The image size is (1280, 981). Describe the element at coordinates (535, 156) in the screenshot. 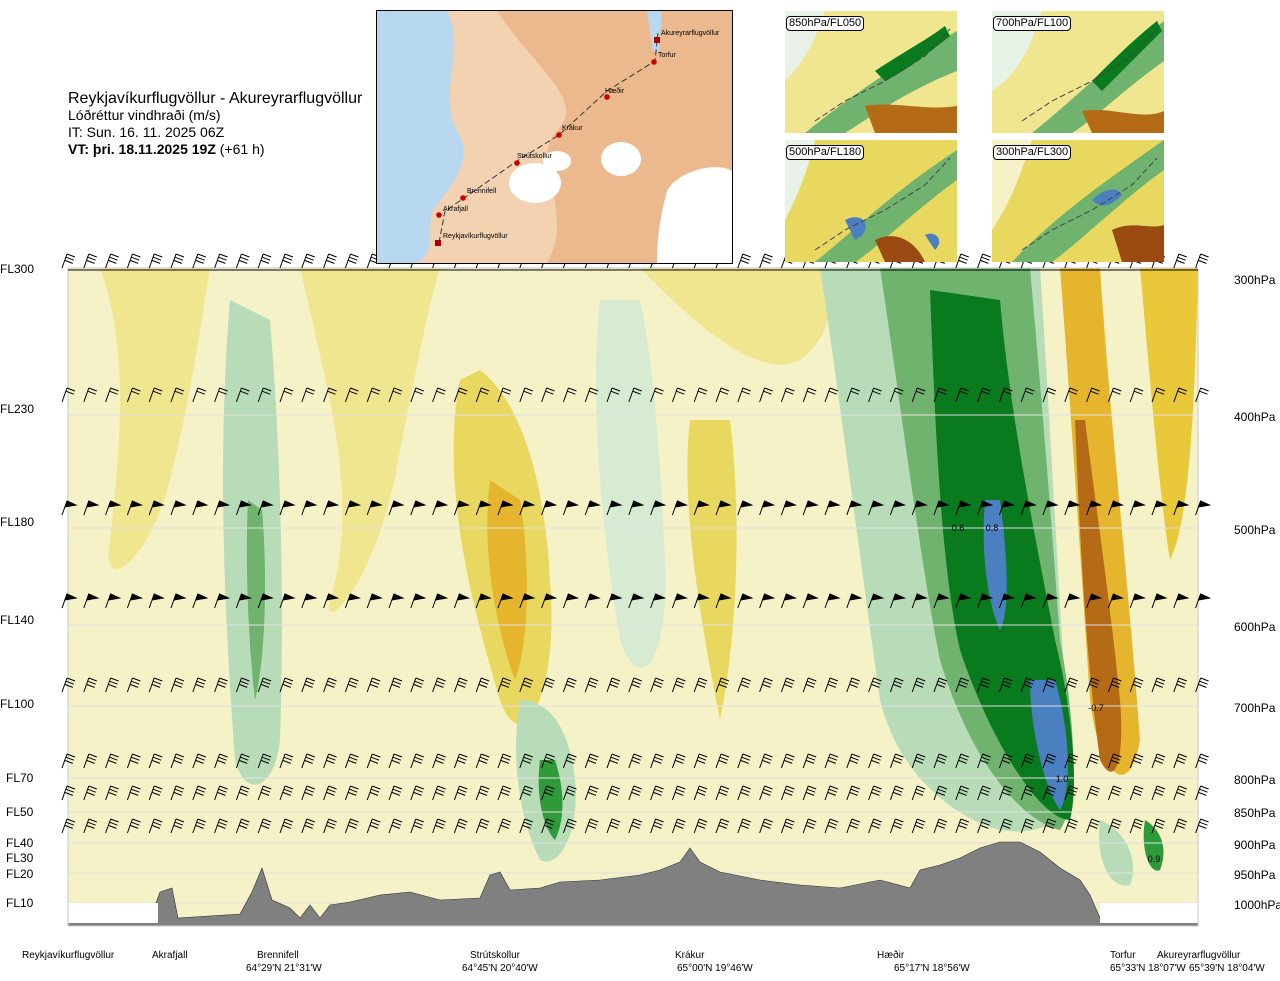

I see `map-label: Strútskollur` at that location.